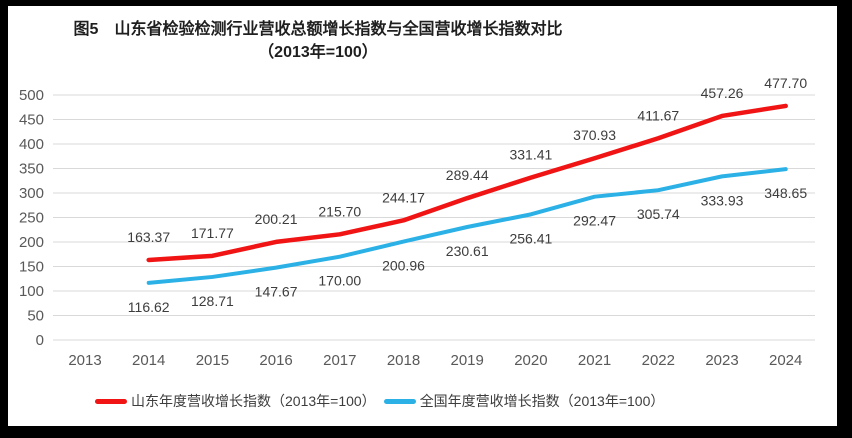  I want to click on data-label-national: 305.74, so click(658, 214).